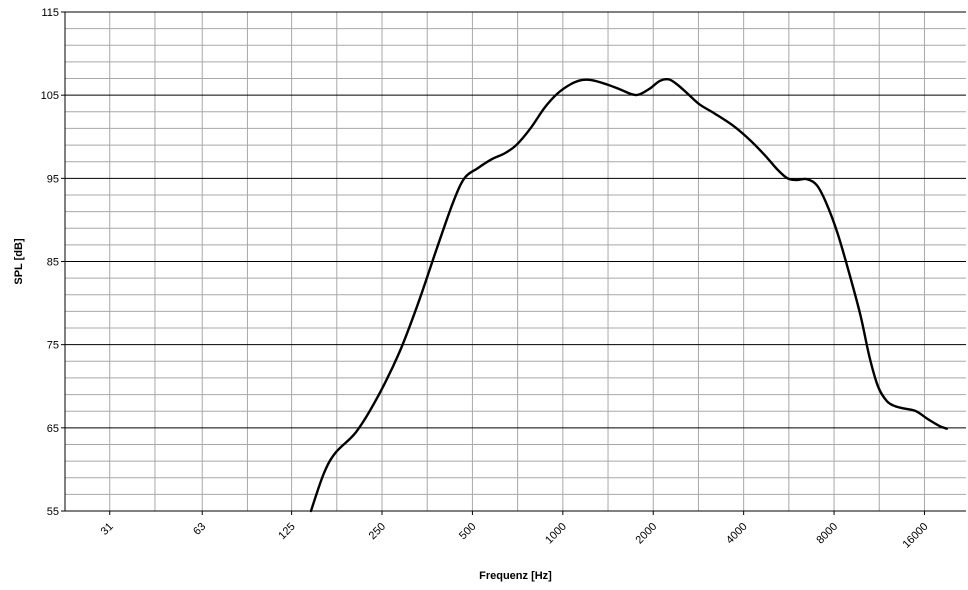 This screenshot has width=968, height=590. What do you see at coordinates (53, 429) in the screenshot?
I see `y-tick-label: 65` at bounding box center [53, 429].